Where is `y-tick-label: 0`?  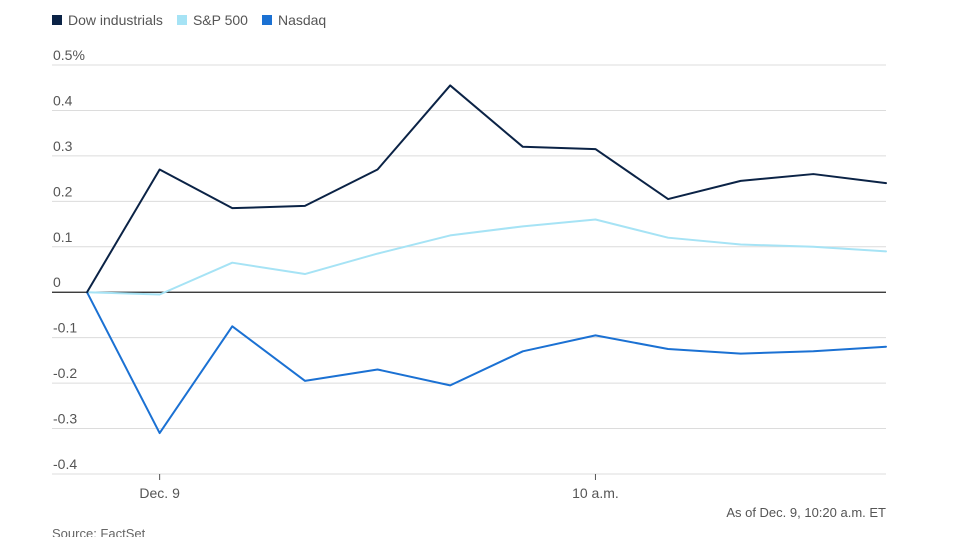 y-tick-label: 0 is located at coordinates (57, 282).